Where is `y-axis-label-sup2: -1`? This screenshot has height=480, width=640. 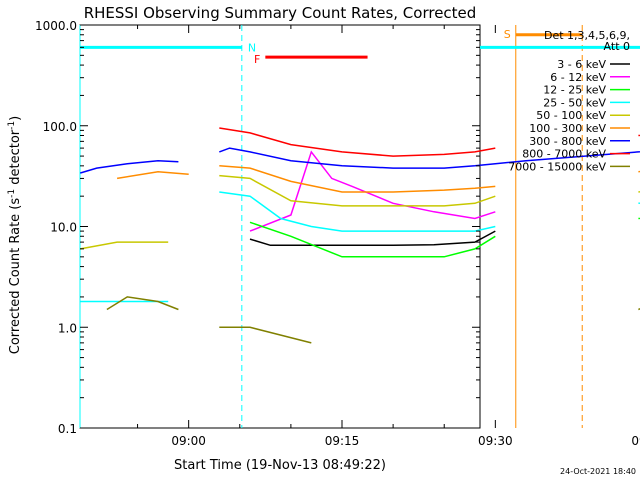
y-axis-label-sup2: -1 is located at coordinates (12, 125).